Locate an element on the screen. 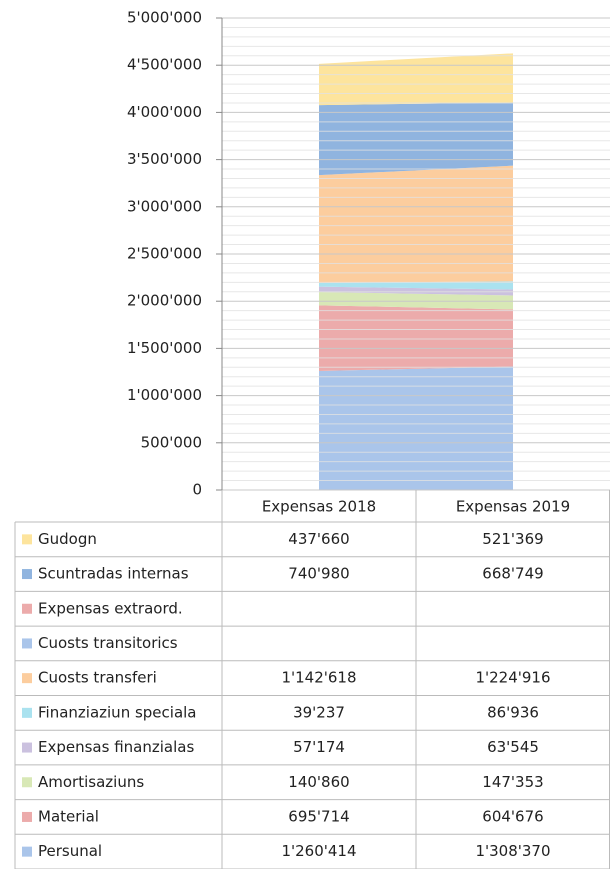 Image resolution: width=610 pixels, height=869 pixels. legend-label: Expensas finanzialas is located at coordinates (116, 747).